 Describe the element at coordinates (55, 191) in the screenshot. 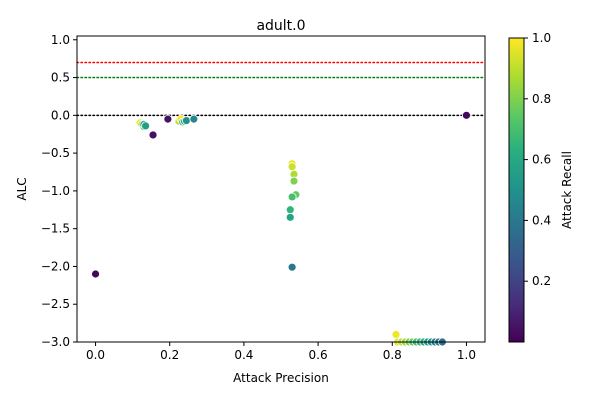

I see `y-tick-label: −1.0` at that location.